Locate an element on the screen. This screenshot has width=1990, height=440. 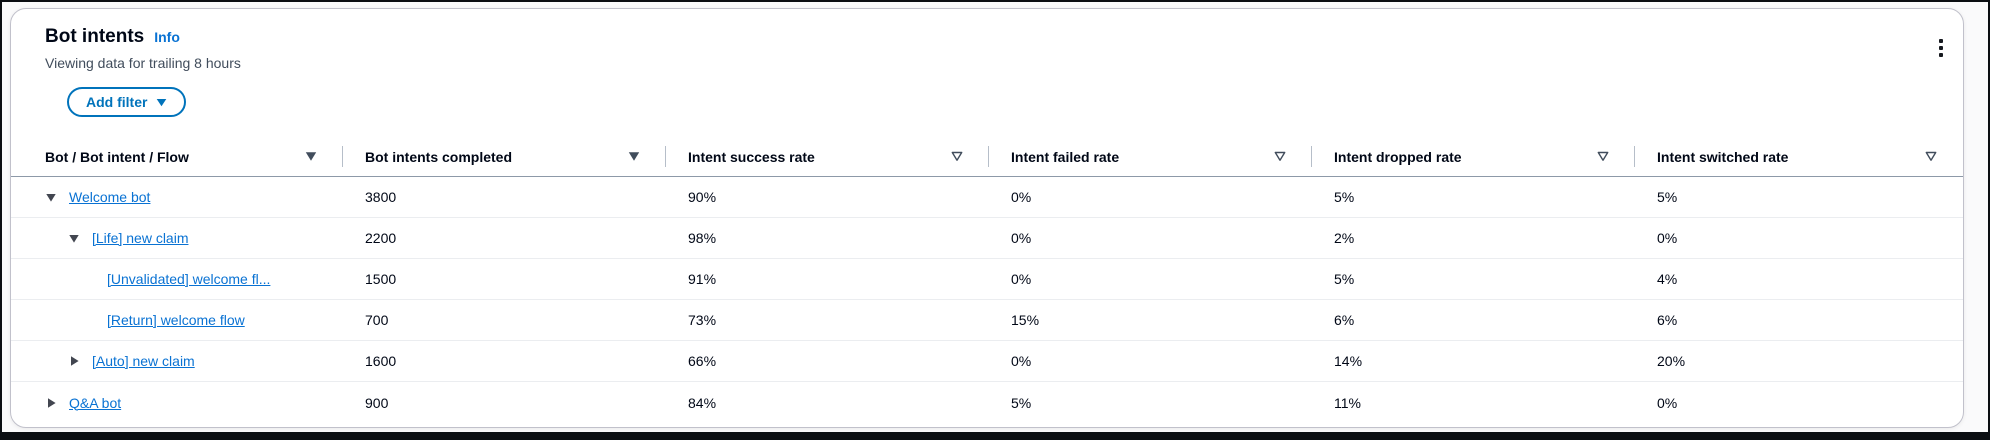
cell-bot-intents-completed: 1600 is located at coordinates (381, 361).